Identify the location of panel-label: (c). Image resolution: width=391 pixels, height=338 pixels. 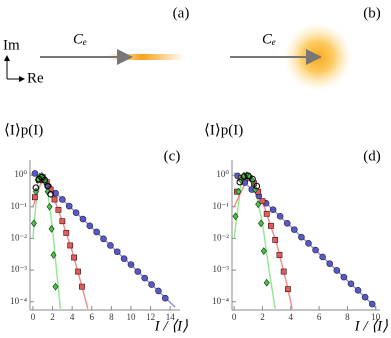
(172, 156).